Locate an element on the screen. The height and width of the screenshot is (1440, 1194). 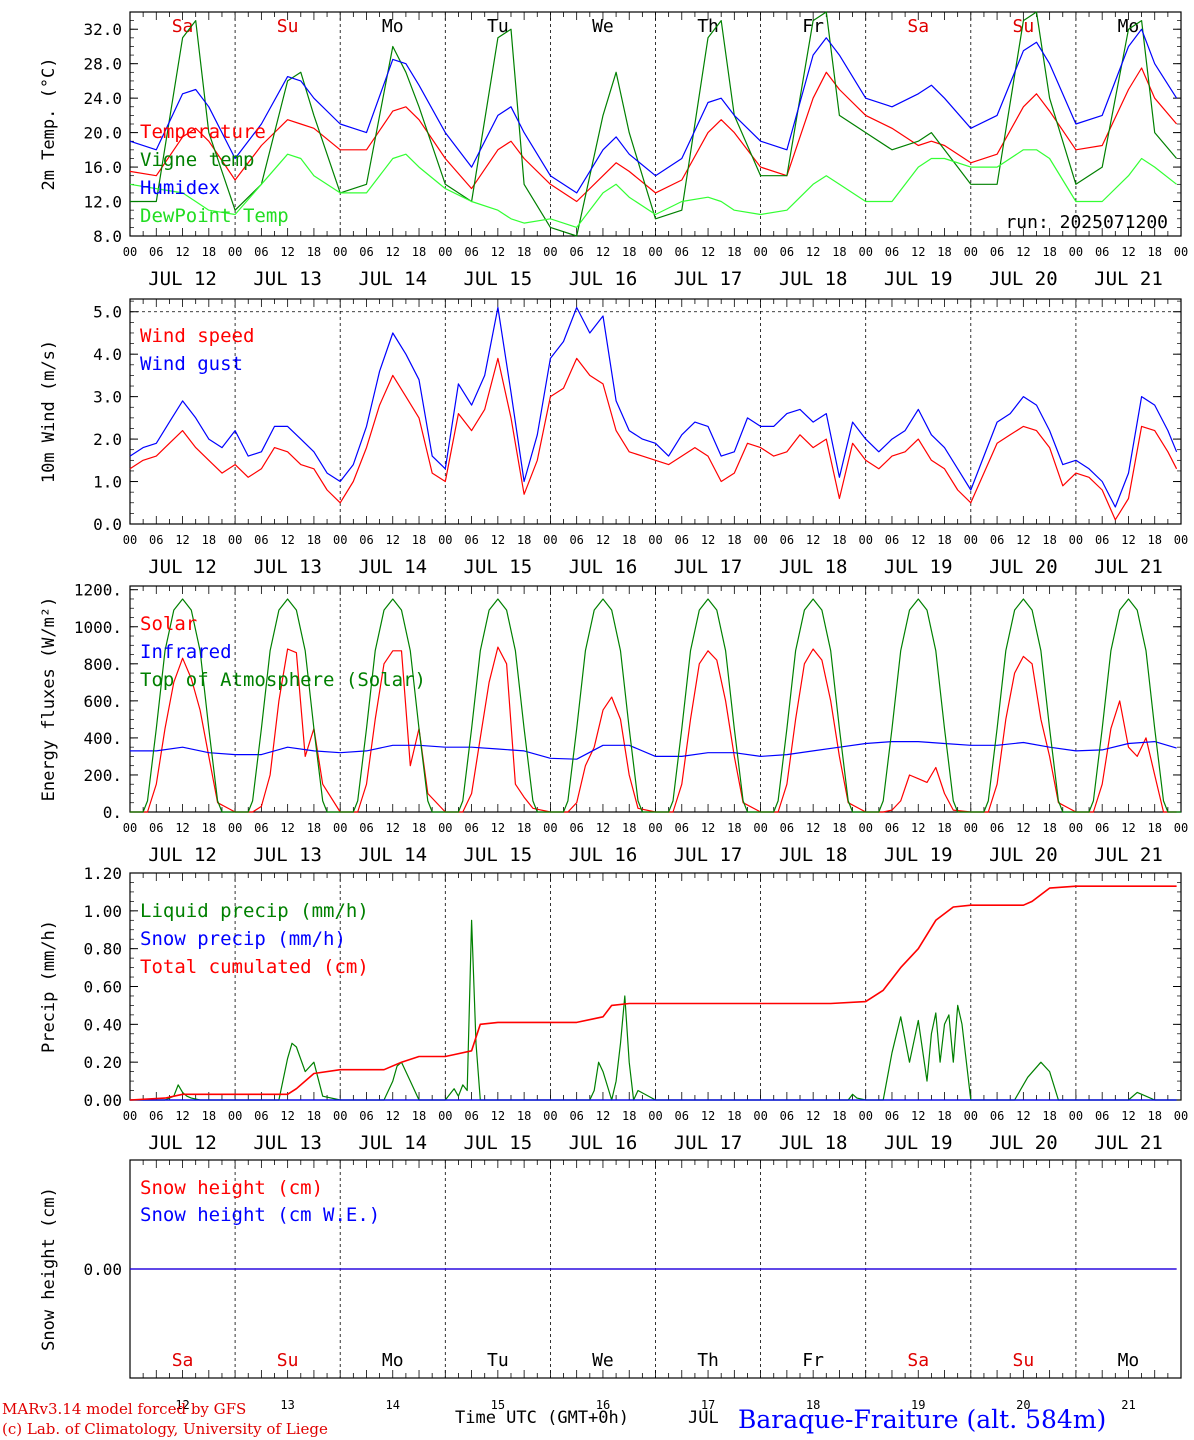
day-number-label: 18 is located at coordinates (813, 1405).